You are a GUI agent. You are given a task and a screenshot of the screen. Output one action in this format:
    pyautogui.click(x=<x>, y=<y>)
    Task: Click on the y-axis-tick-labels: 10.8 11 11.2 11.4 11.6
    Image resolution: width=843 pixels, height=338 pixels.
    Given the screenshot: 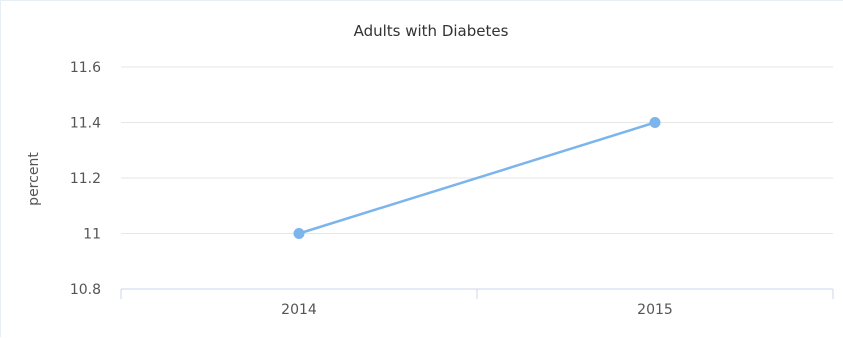 What is the action you would take?
    pyautogui.click(x=85, y=179)
    